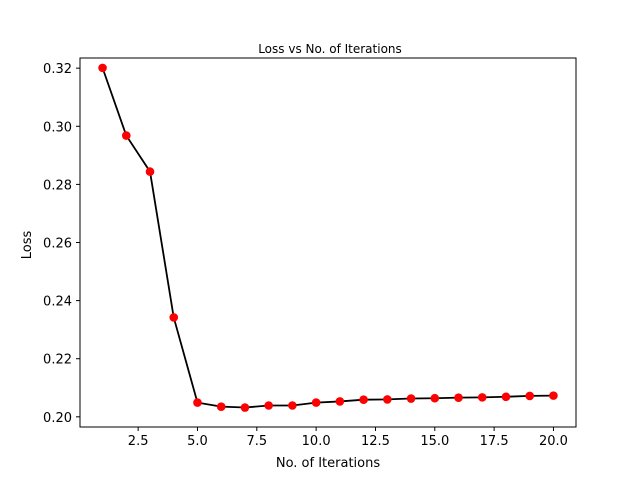 The width and height of the screenshot is (640, 480). I want to click on x-tick-label: 12.5, so click(375, 441).